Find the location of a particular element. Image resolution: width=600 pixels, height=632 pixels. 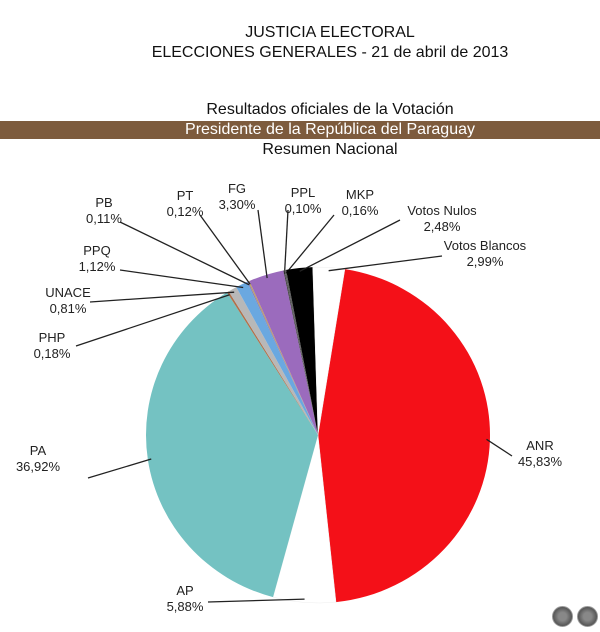

banner: Presidente de la República del Paraguay is located at coordinates (300, 130).